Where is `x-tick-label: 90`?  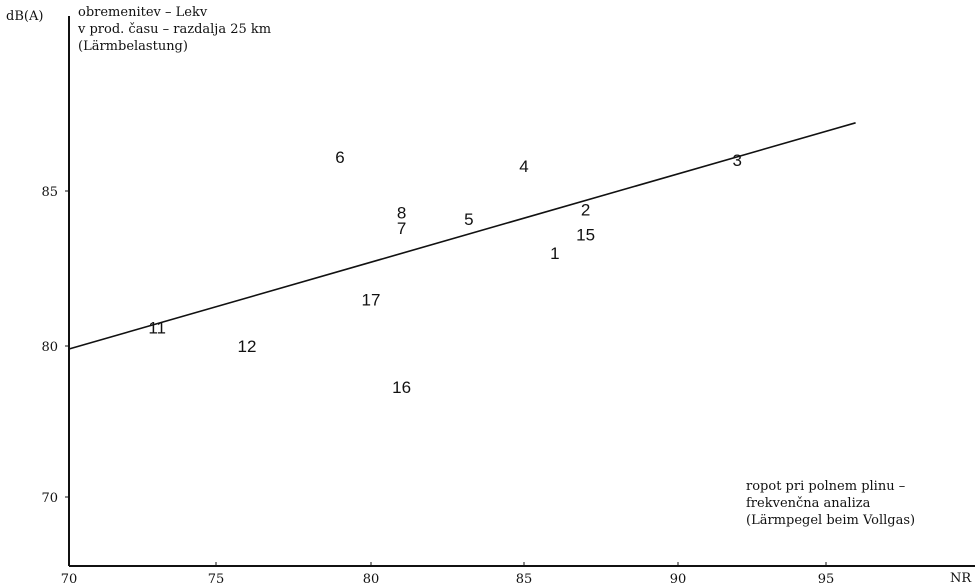 x-tick-label: 90 is located at coordinates (678, 579).